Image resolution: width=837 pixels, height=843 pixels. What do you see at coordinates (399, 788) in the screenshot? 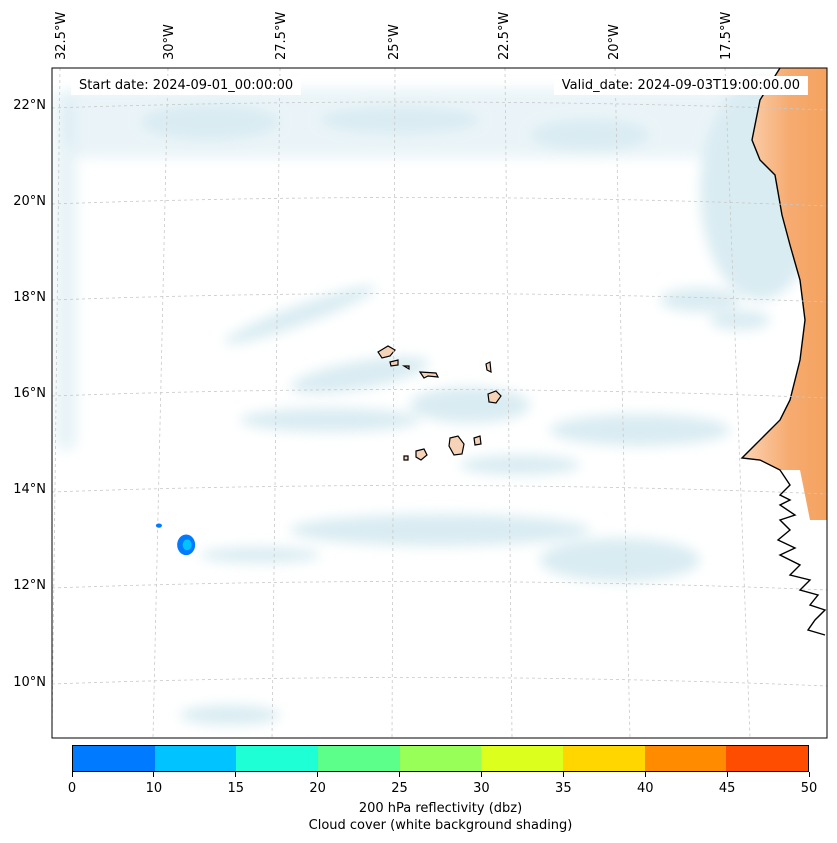
I see `colorbar-tick-label: 25` at bounding box center [399, 788].